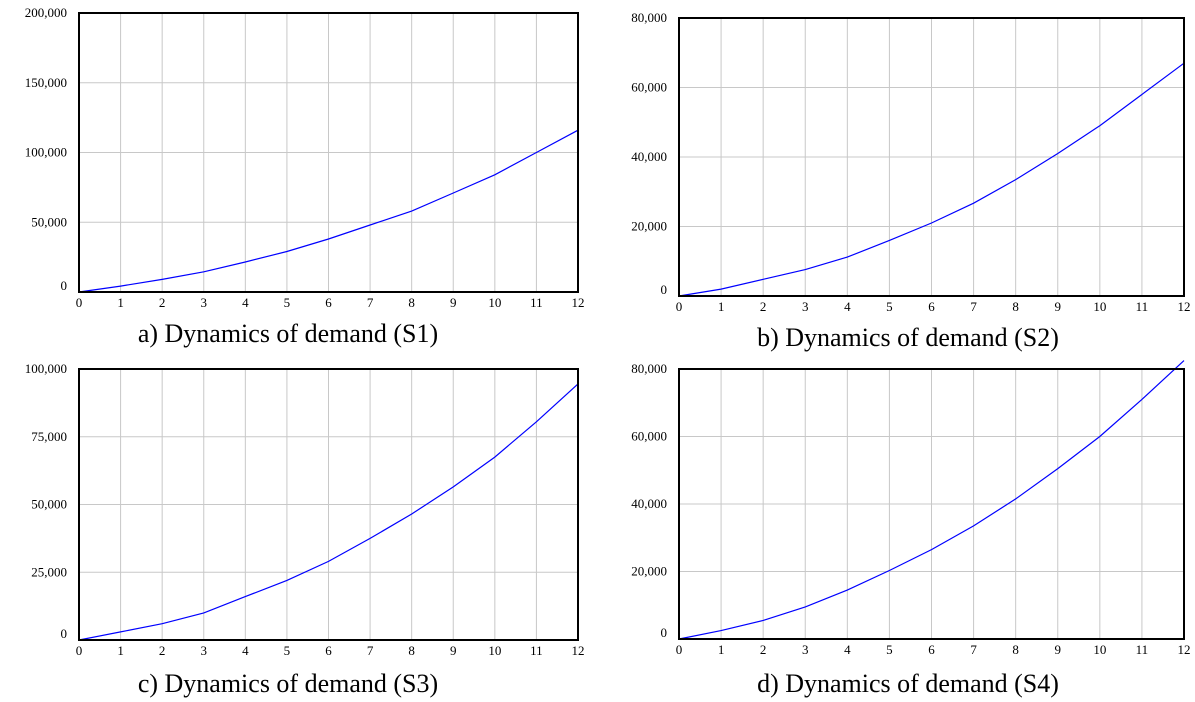  What do you see at coordinates (763, 649) in the screenshot?
I see `panel-d-x-tick-label: 2` at bounding box center [763, 649].